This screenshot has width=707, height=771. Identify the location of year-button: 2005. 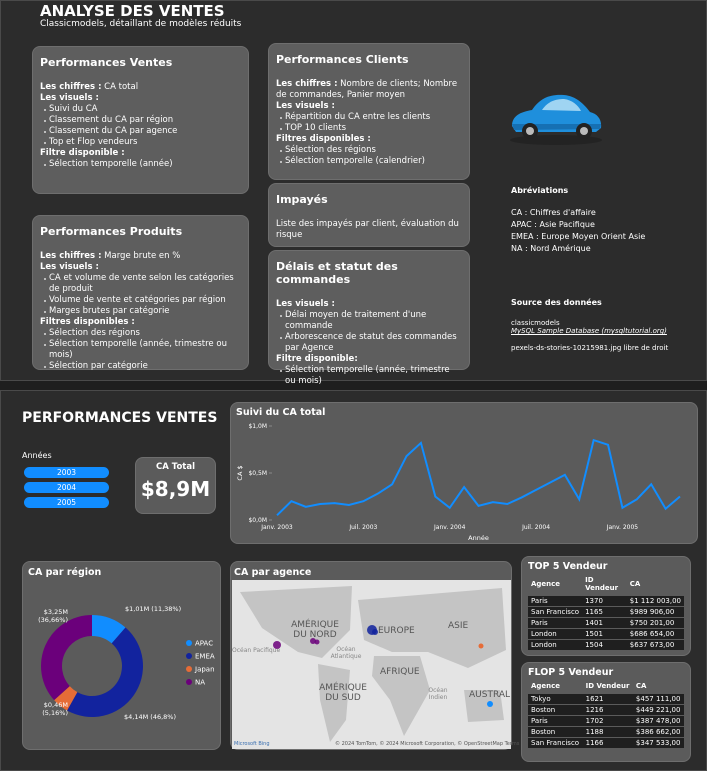
(66, 502).